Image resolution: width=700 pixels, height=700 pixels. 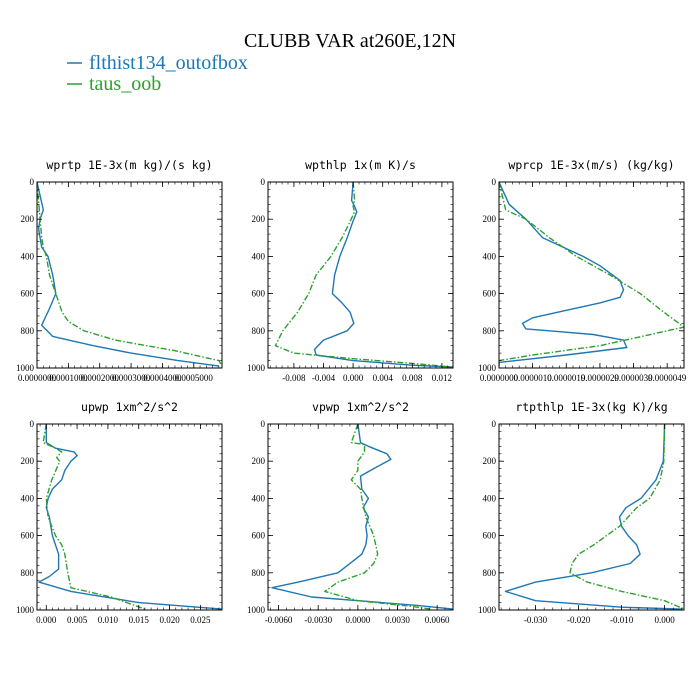 What do you see at coordinates (360, 407) in the screenshot?
I see `panel-title: vpwp 1xm^2/s^2` at bounding box center [360, 407].